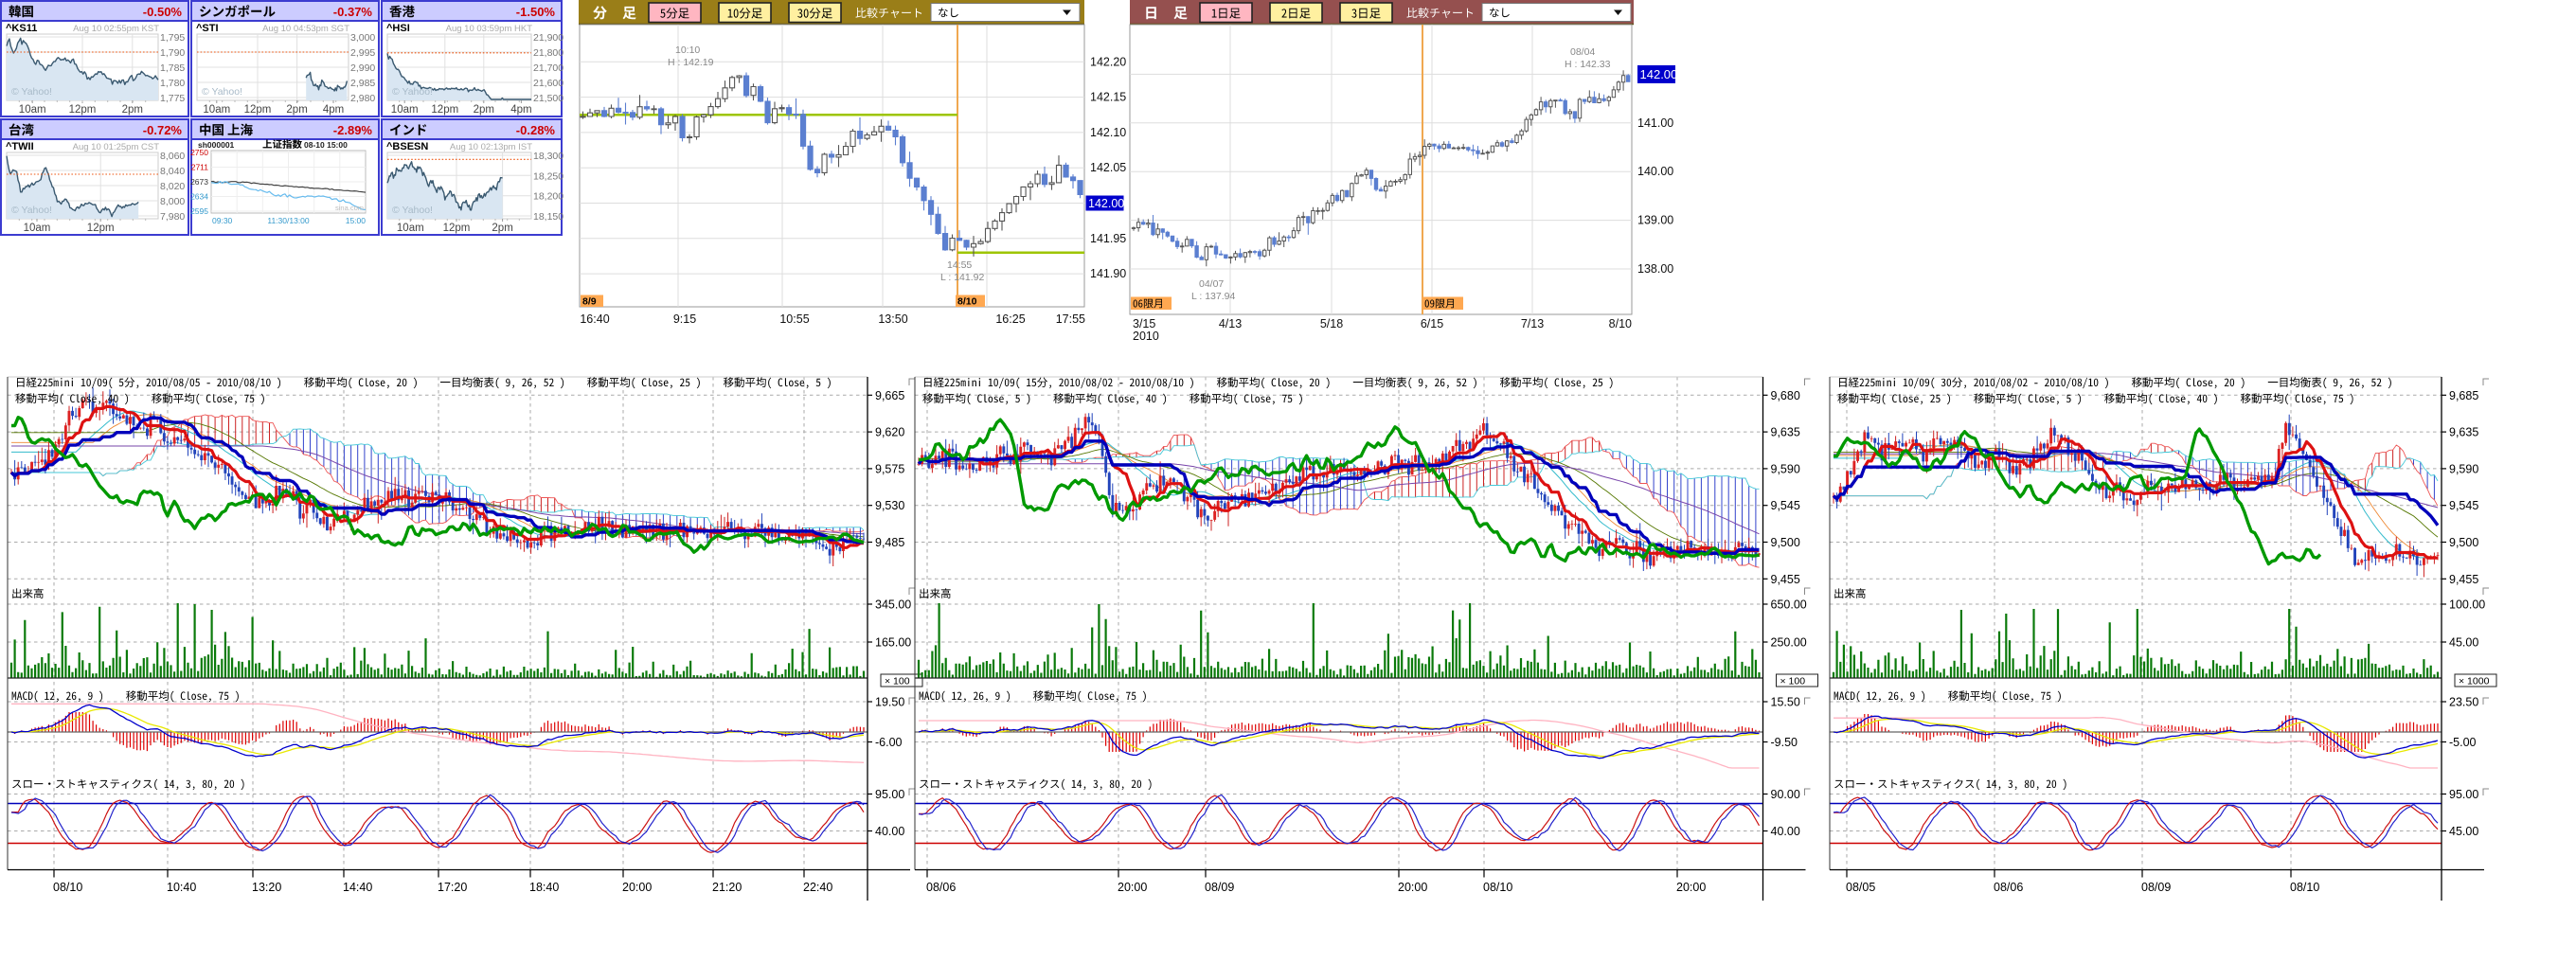 The image size is (2576, 964). What do you see at coordinates (199, 211) in the screenshot?
I see `svg-text: 2595` at bounding box center [199, 211].